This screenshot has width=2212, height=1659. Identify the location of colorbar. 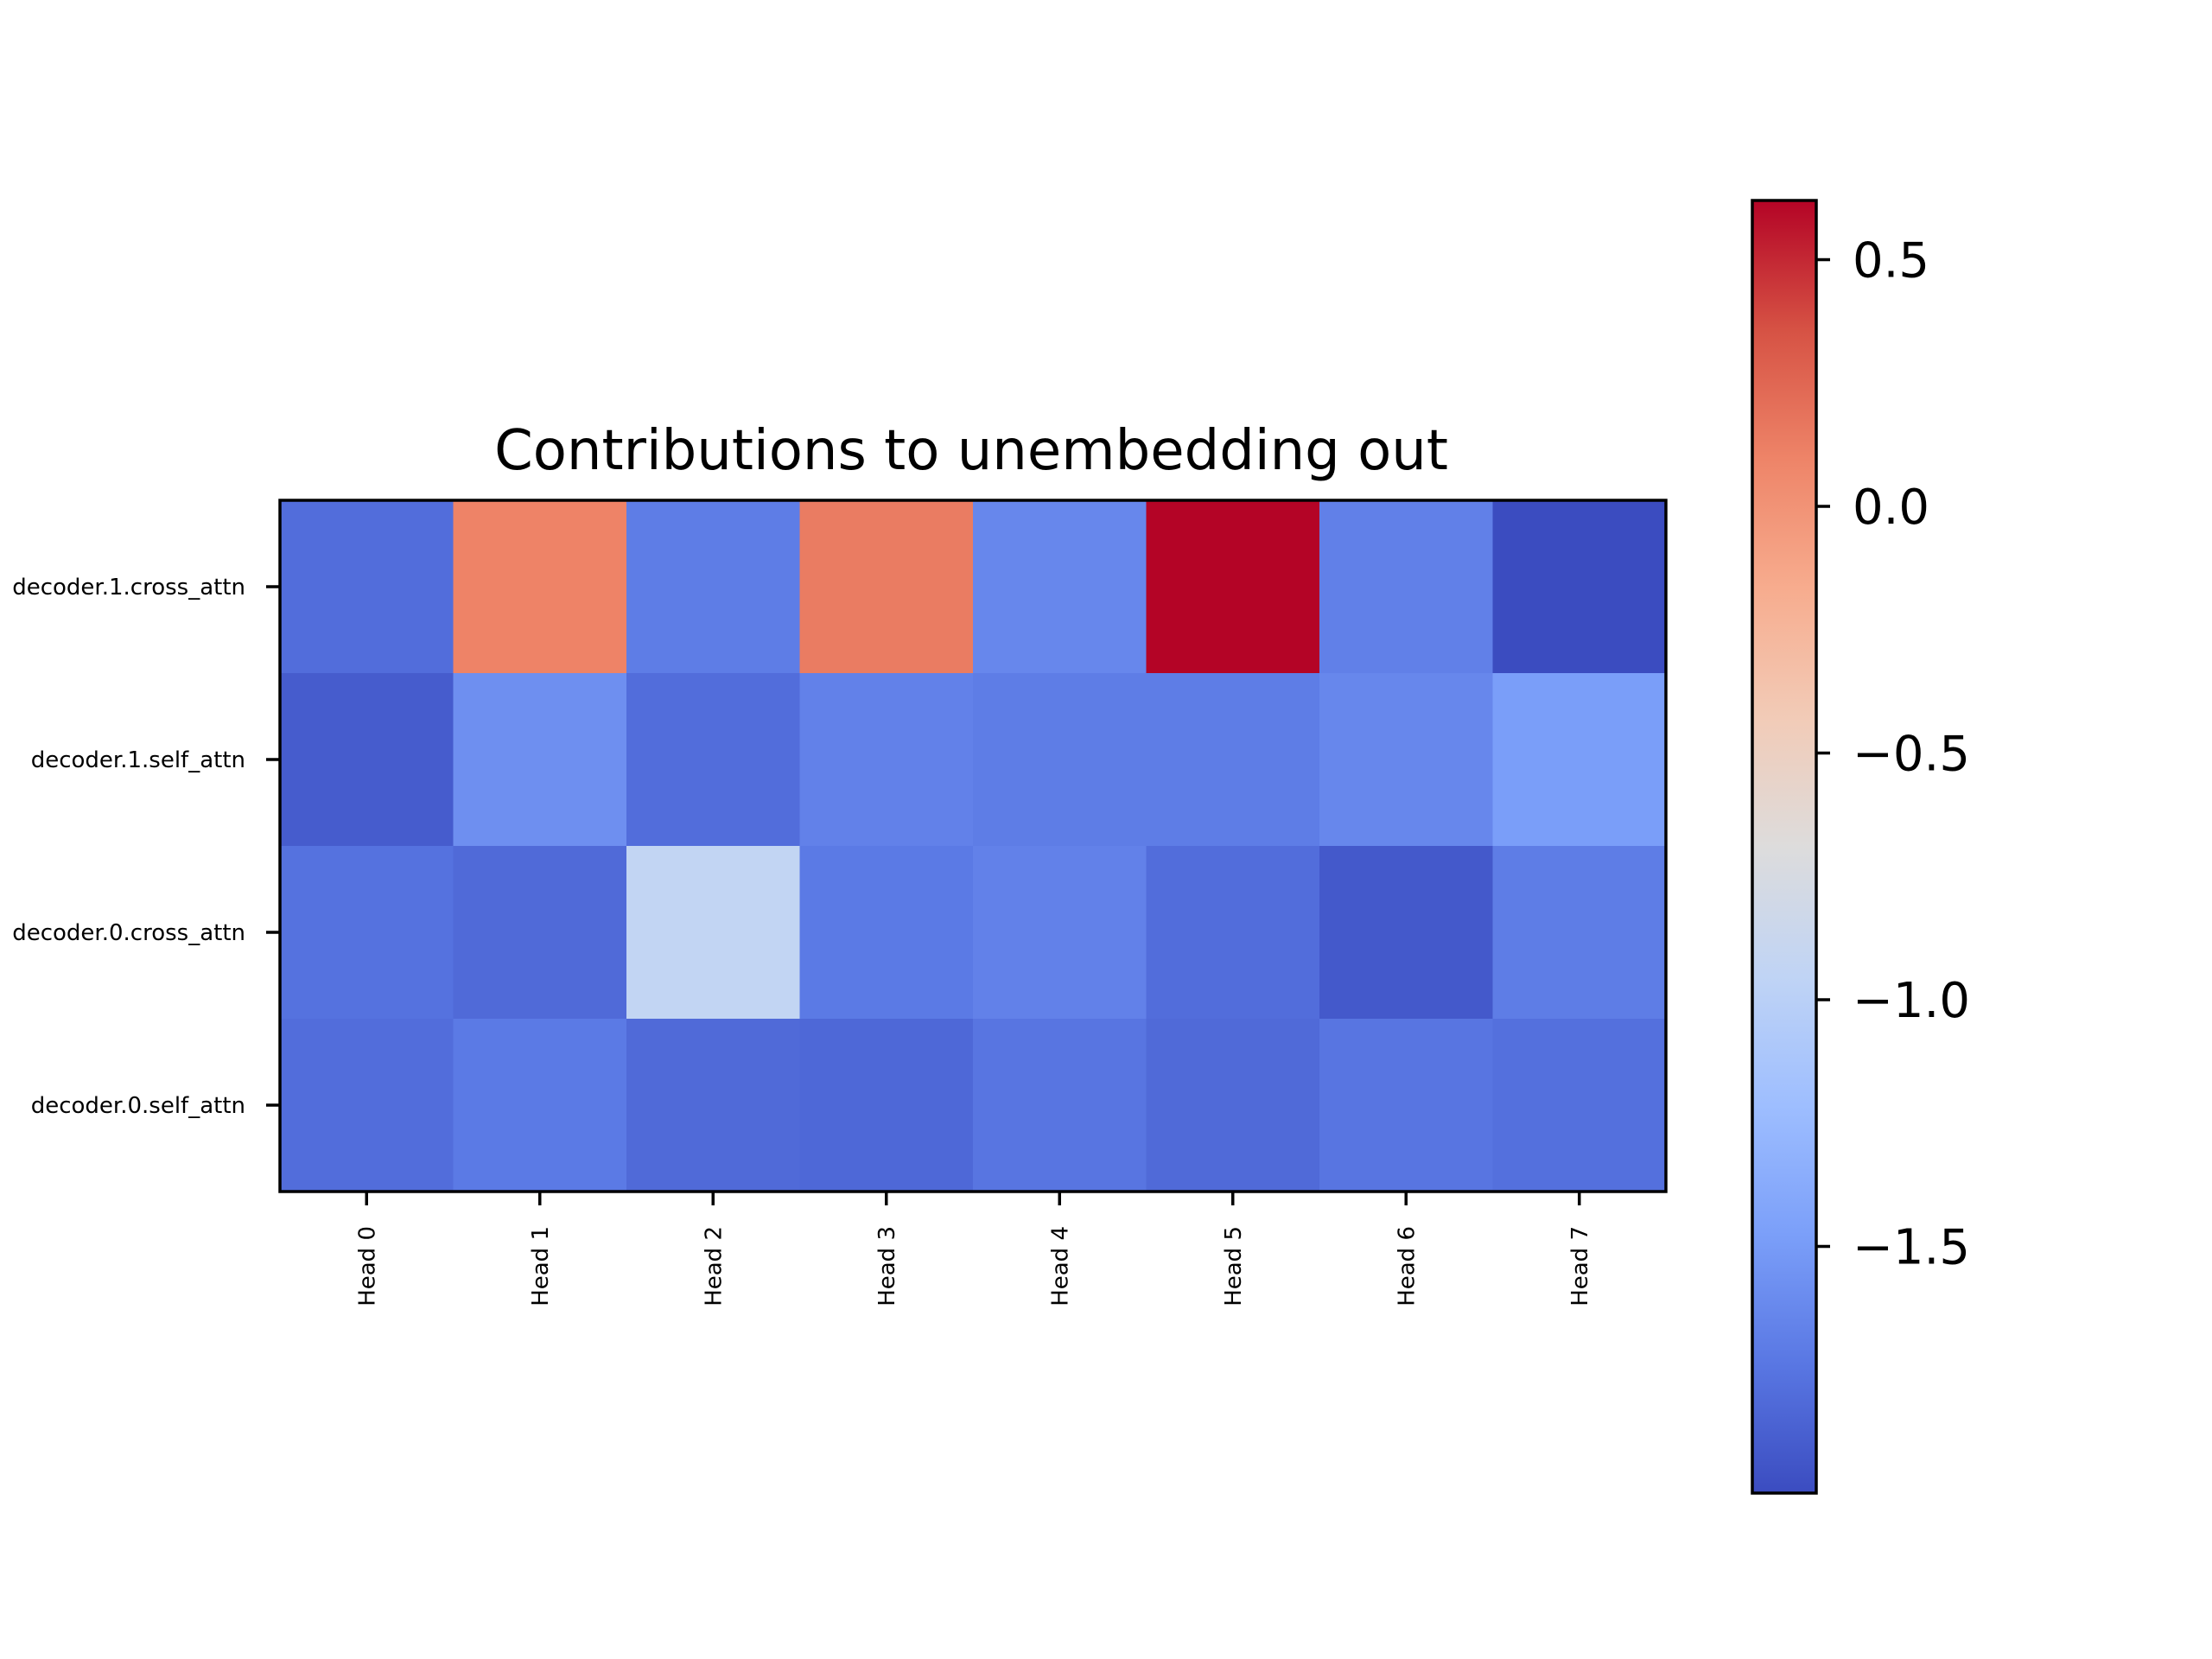
(1784, 846).